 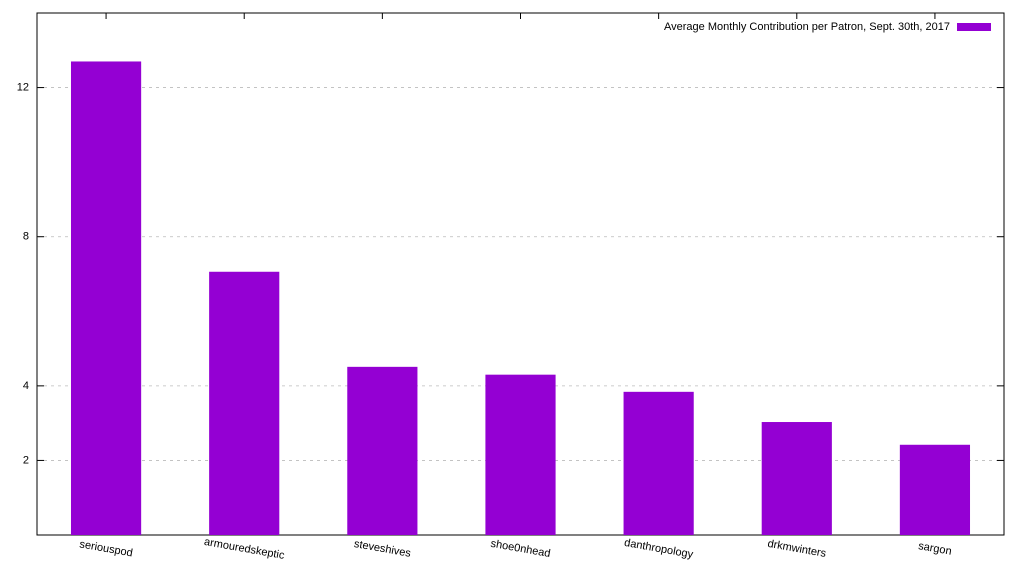 I want to click on x-tick-label: danthropology, so click(x=658, y=549).